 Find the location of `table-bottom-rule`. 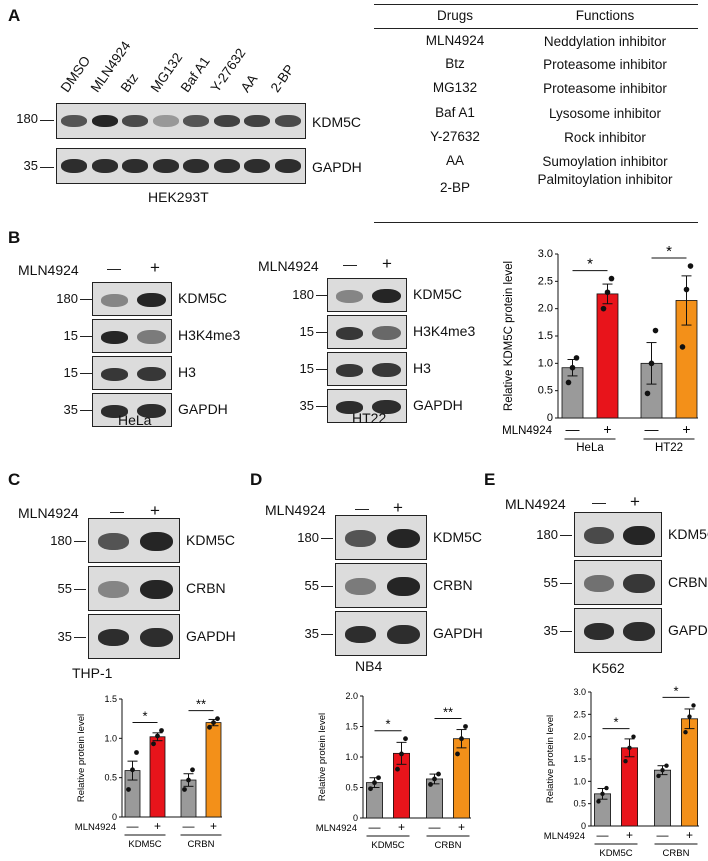

table-bottom-rule is located at coordinates (536, 222).